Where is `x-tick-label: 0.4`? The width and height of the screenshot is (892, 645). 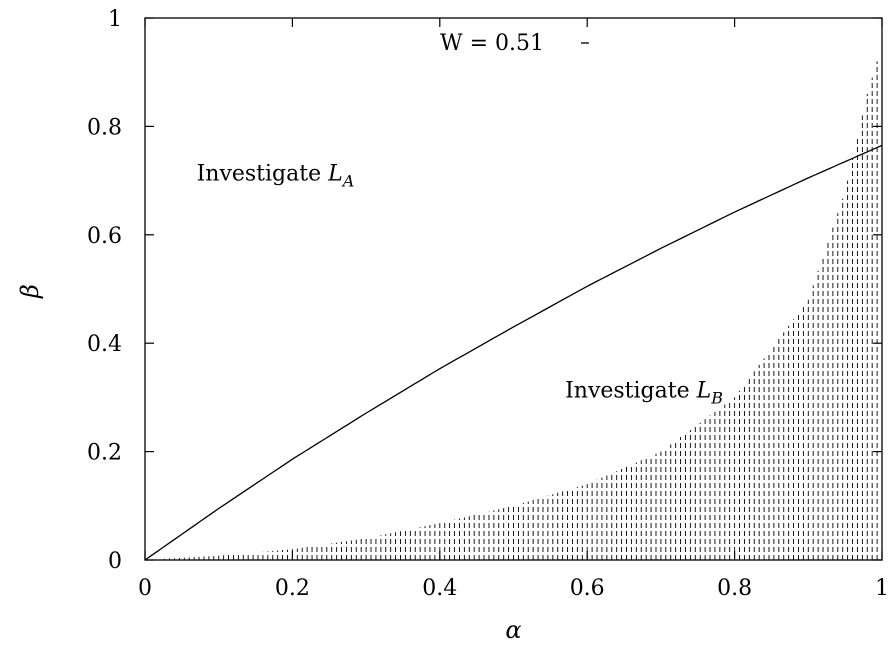
x-tick-label: 0.4 is located at coordinates (439, 588).